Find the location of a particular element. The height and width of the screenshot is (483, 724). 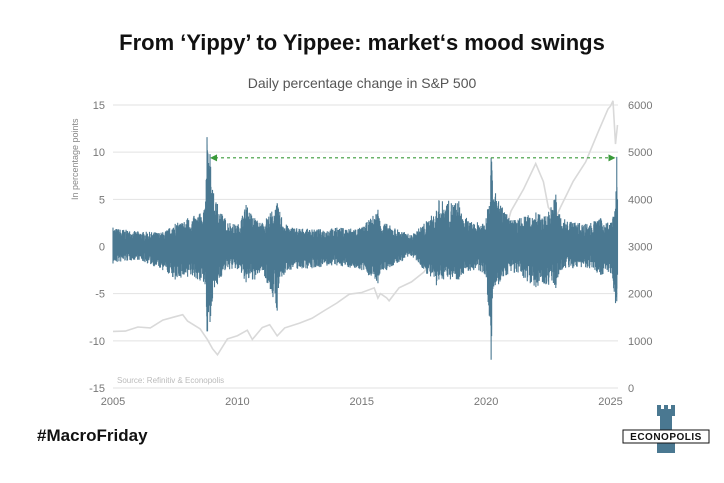

y2-tick-label: 0 is located at coordinates (631, 389).